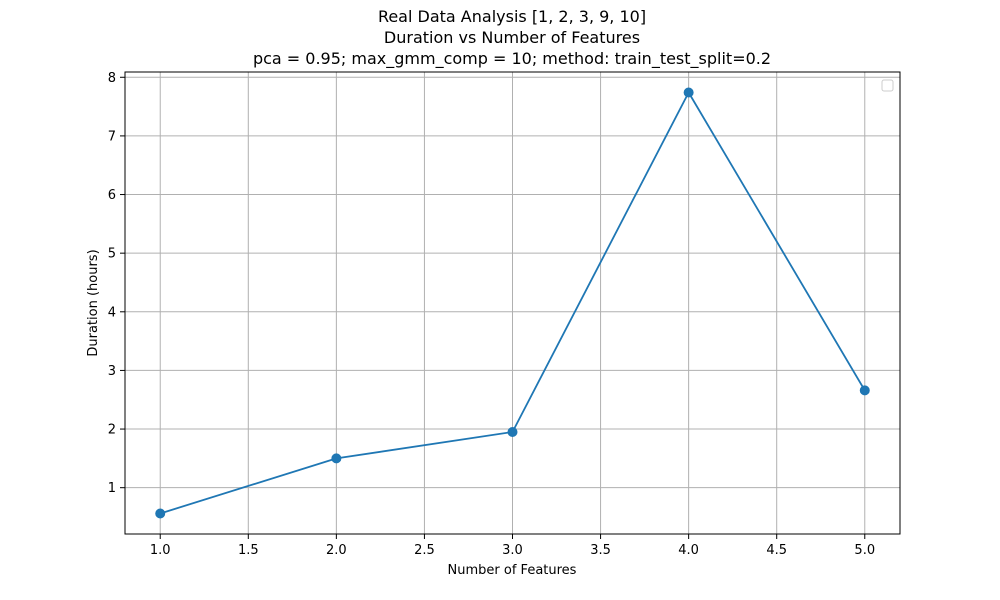 This screenshot has width=1000, height=600. What do you see at coordinates (112, 195) in the screenshot?
I see `y-tick-label: 6` at bounding box center [112, 195].